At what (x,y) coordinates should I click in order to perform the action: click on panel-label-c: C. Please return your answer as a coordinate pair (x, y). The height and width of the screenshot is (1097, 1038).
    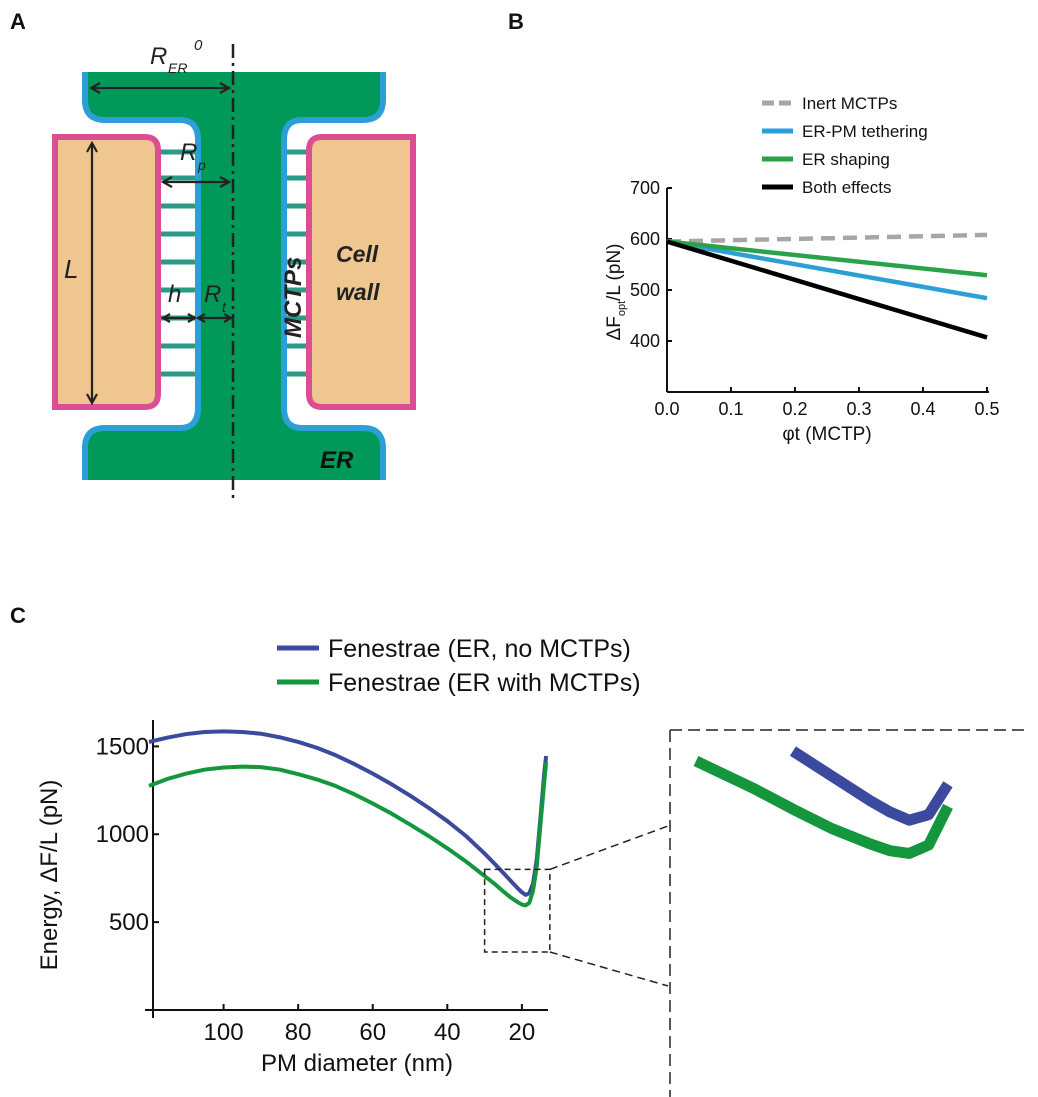
    Looking at the image, I should click on (18, 615).